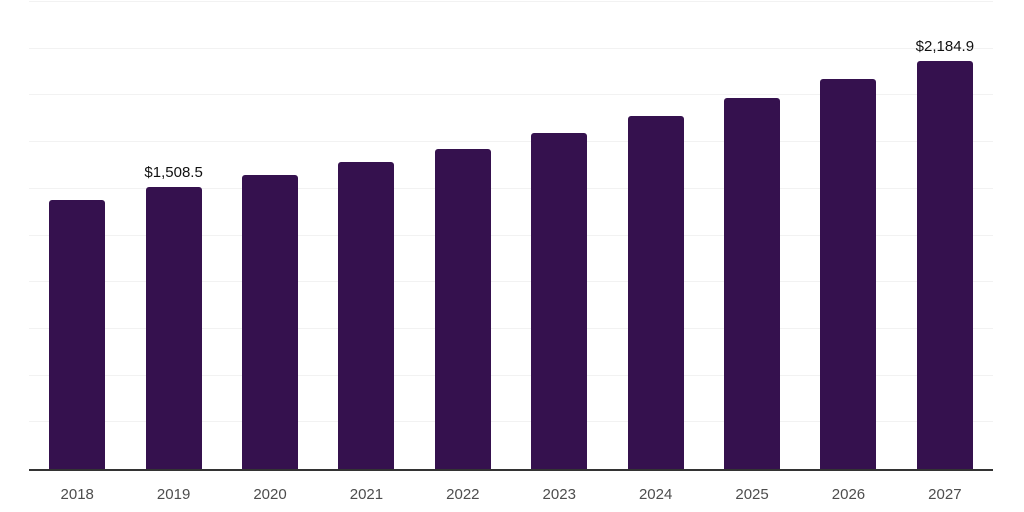 The image size is (1024, 512). Describe the element at coordinates (462, 309) in the screenshot. I see `bar-2022` at that location.